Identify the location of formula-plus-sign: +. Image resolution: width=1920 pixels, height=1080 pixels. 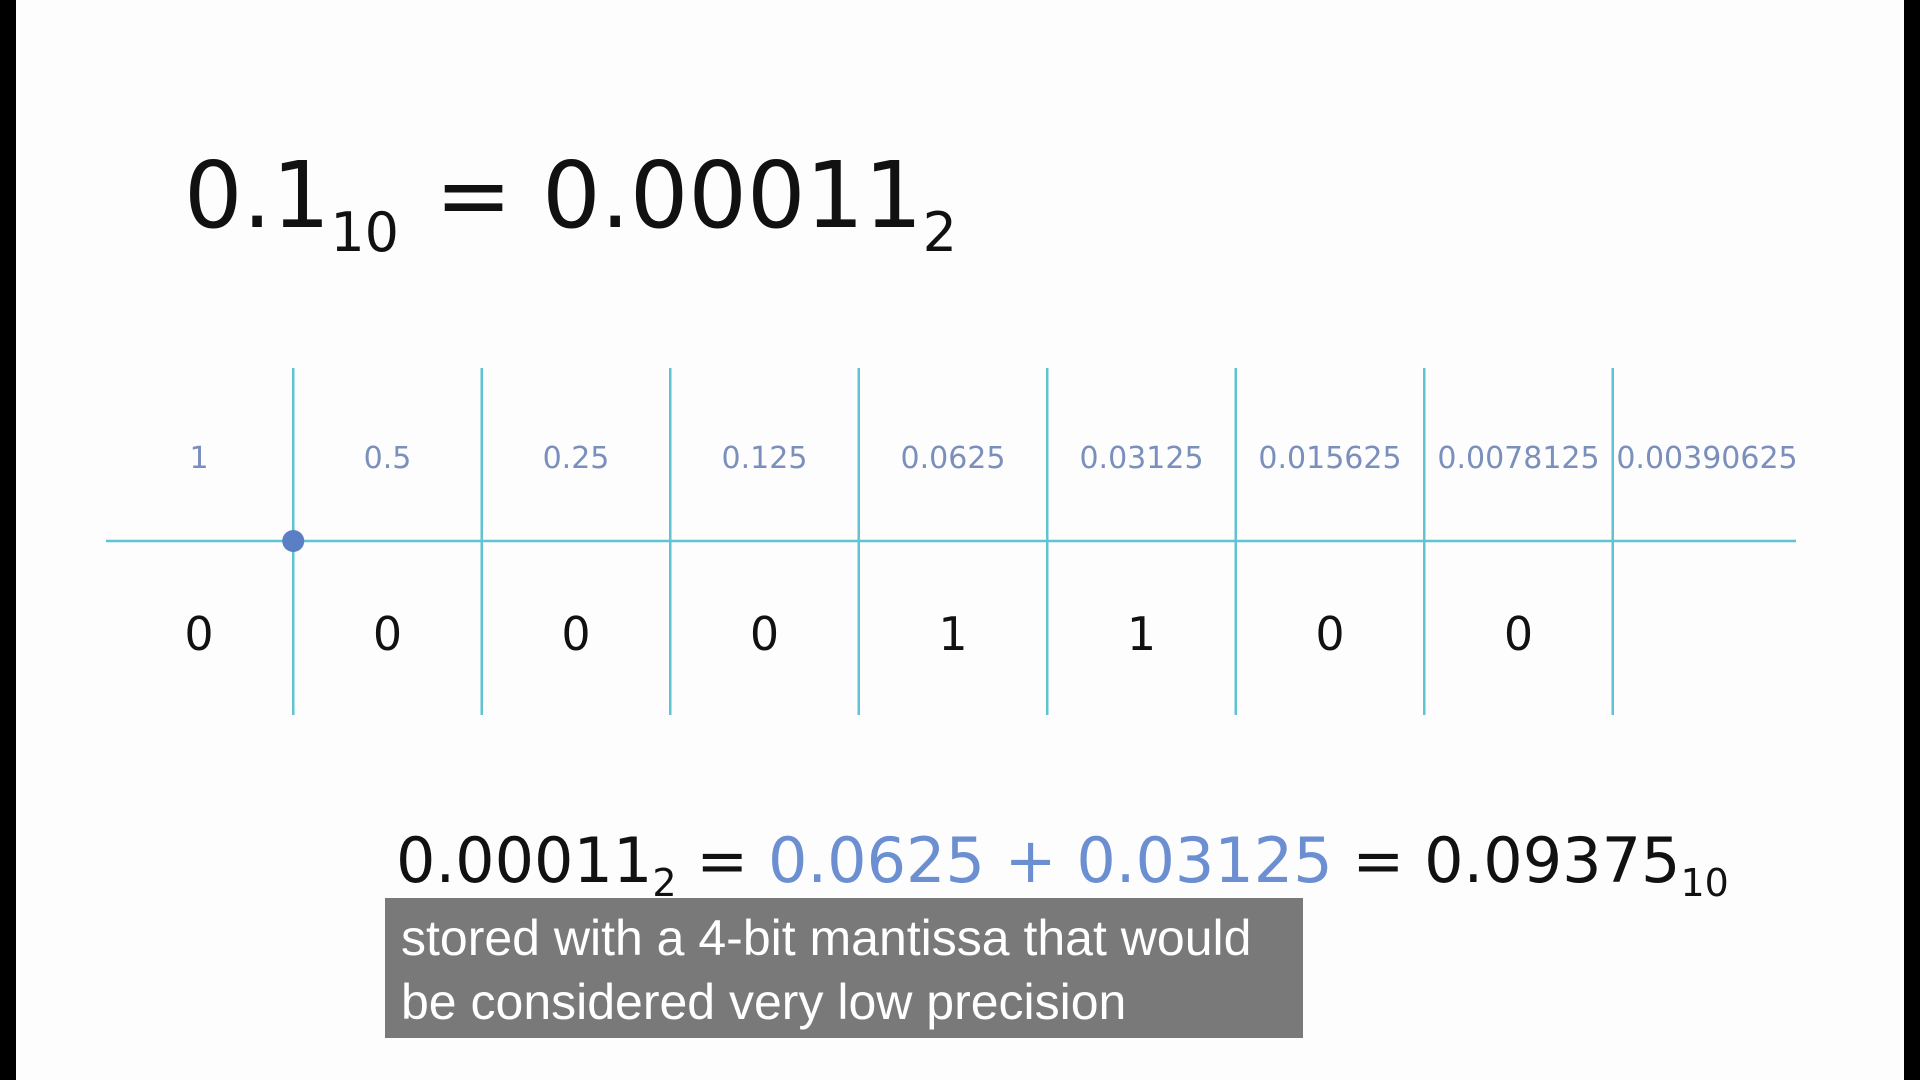
(1030, 860).